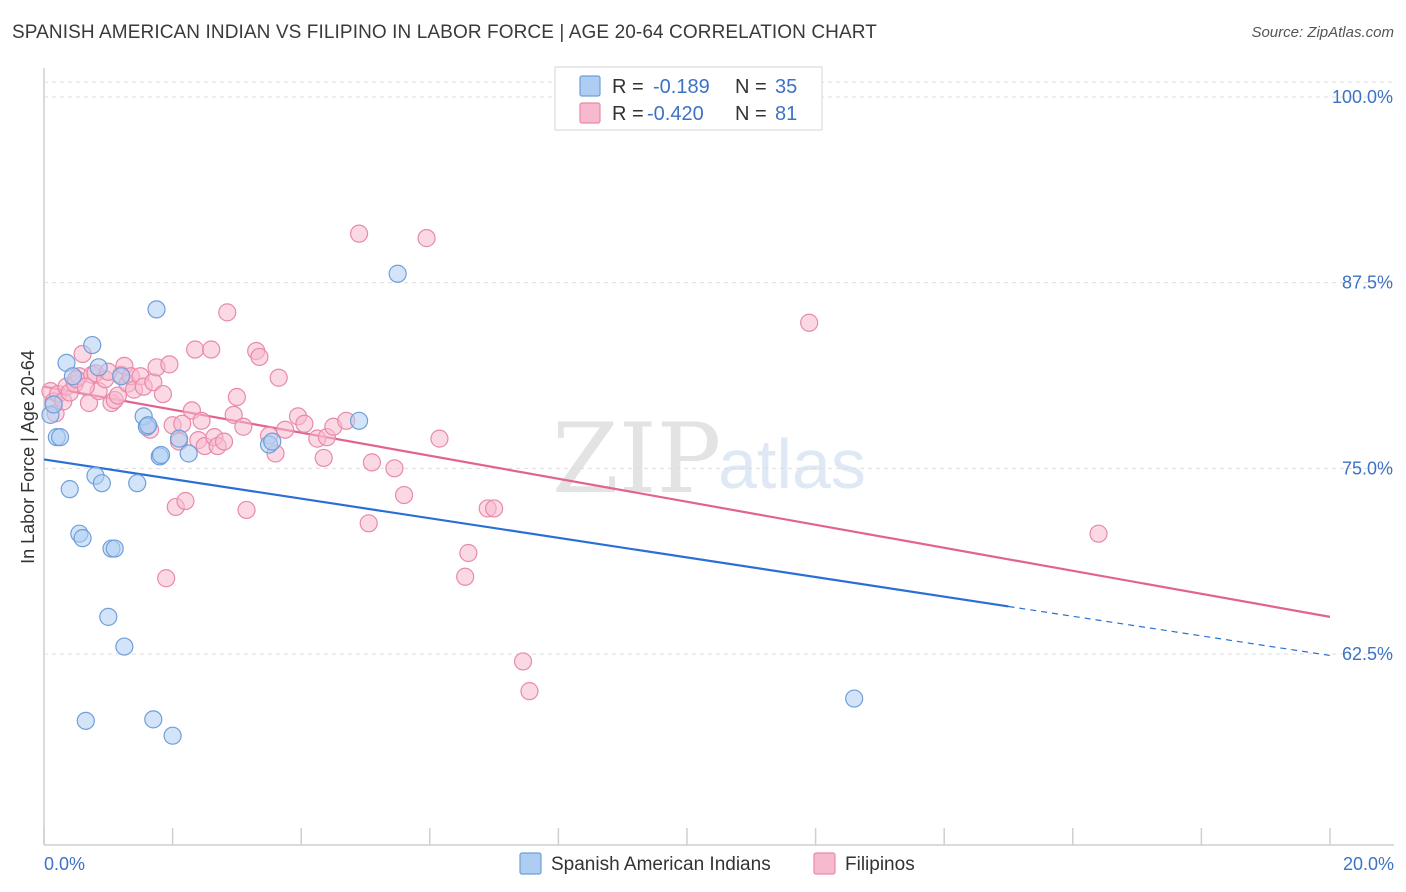 The height and width of the screenshot is (892, 1406). What do you see at coordinates (751, 114) in the screenshot?
I see `legend-n-label-pink: N =` at bounding box center [751, 114].